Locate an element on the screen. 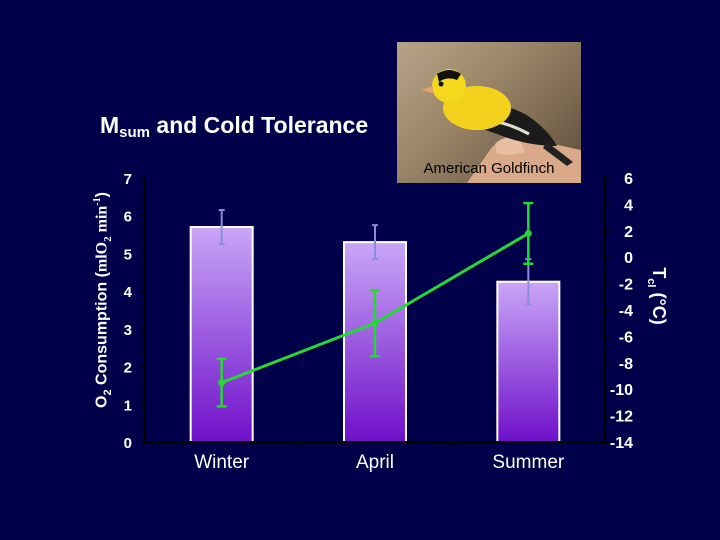  title-rest: and Cold Tolerance is located at coordinates (259, 125).